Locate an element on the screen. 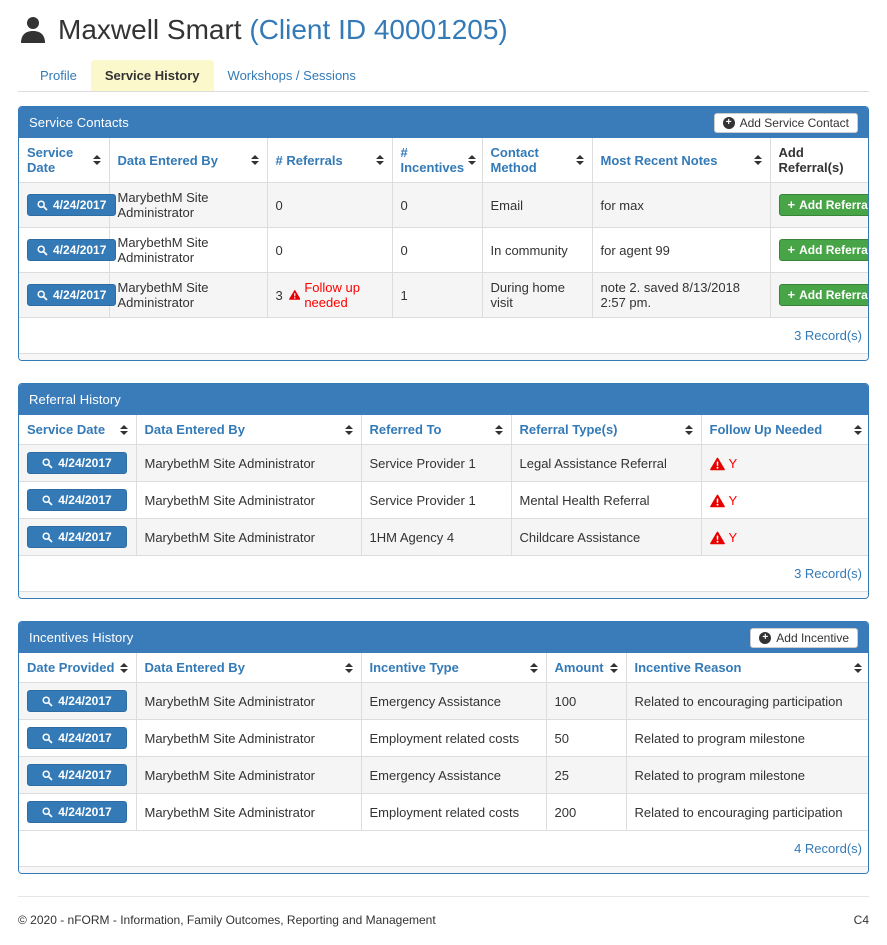 Image resolution: width=887 pixels, height=945 pixels. notes-cell: note 2. saved 8/13/2018 2:57 pm. is located at coordinates (681, 295).